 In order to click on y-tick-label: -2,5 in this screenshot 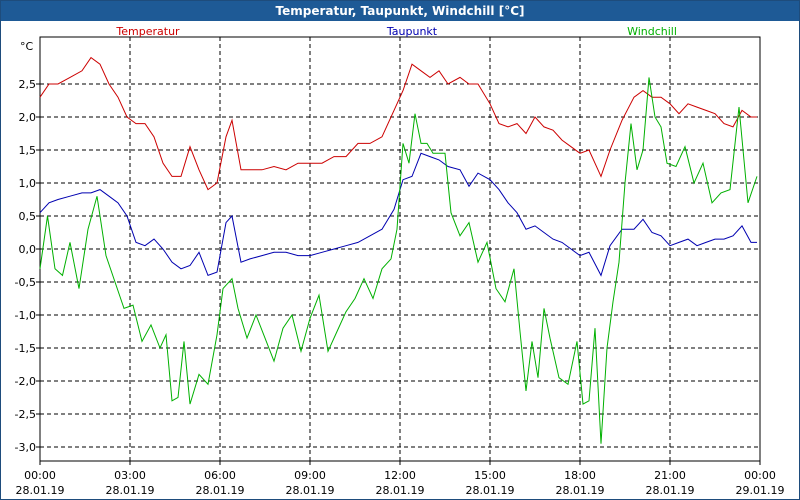, I will do `click(25, 414)`.